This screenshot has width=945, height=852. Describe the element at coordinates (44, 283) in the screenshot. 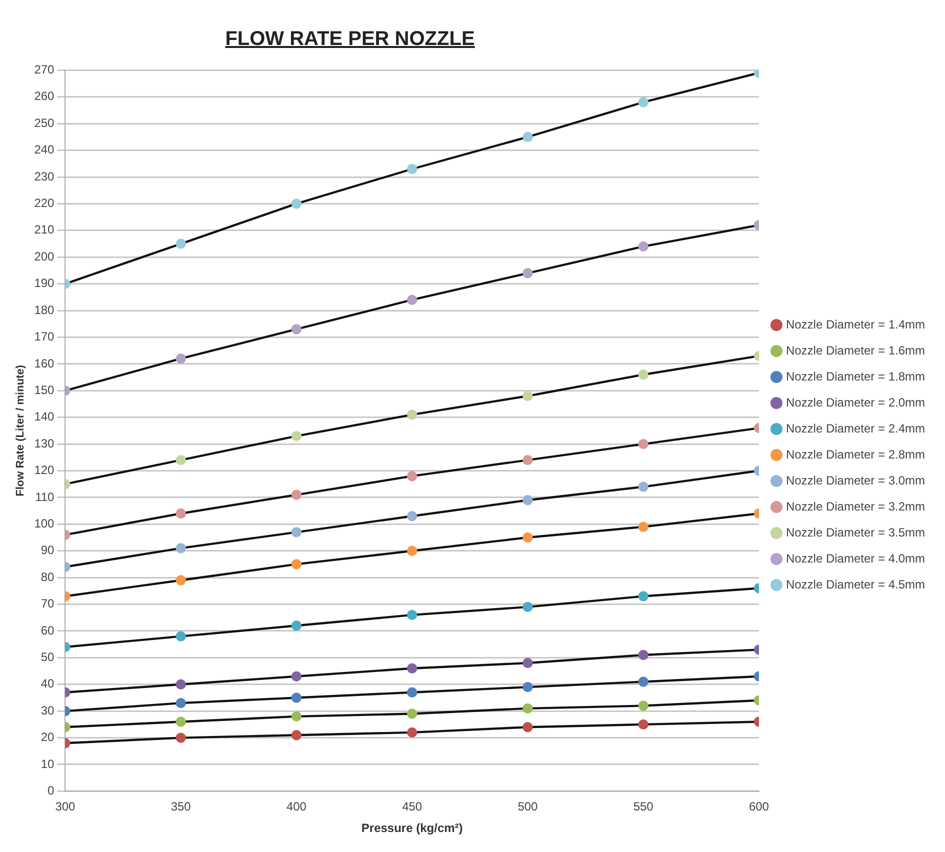

I see `y-tick-label: 190` at that location.